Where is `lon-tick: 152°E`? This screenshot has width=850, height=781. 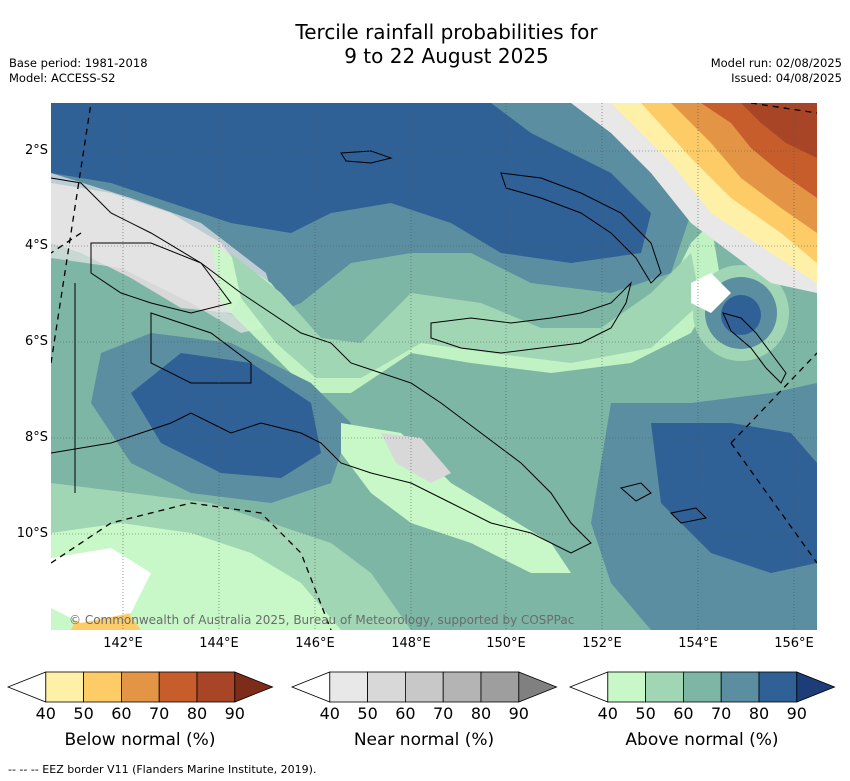
lon-tick: 152°E is located at coordinates (602, 643).